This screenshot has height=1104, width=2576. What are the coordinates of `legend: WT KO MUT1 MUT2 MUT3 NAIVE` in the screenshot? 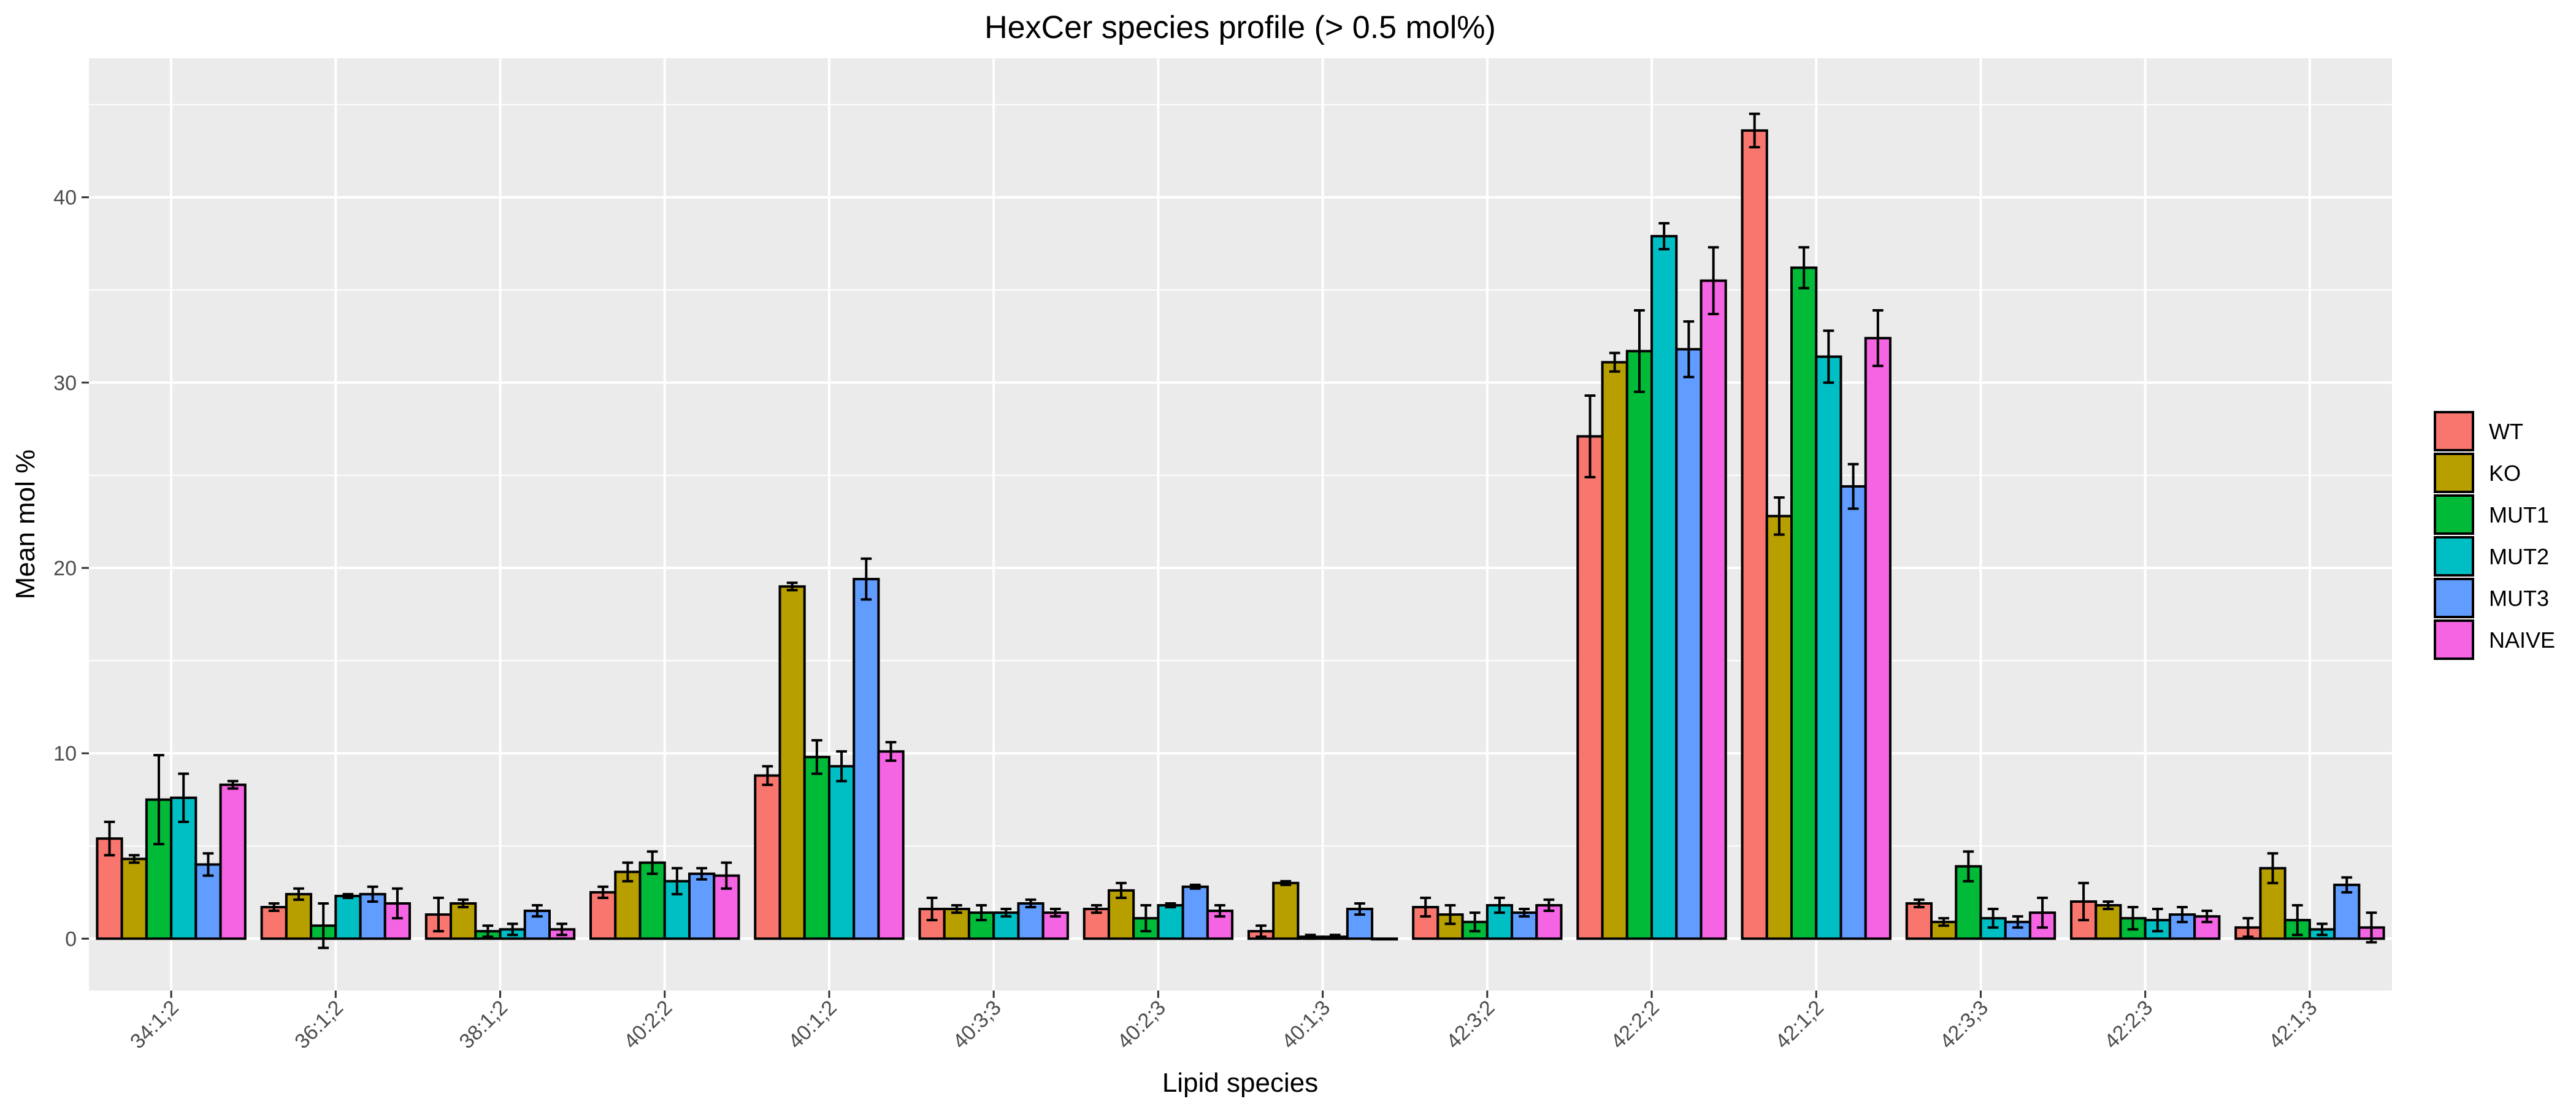 It's located at (2494, 535).